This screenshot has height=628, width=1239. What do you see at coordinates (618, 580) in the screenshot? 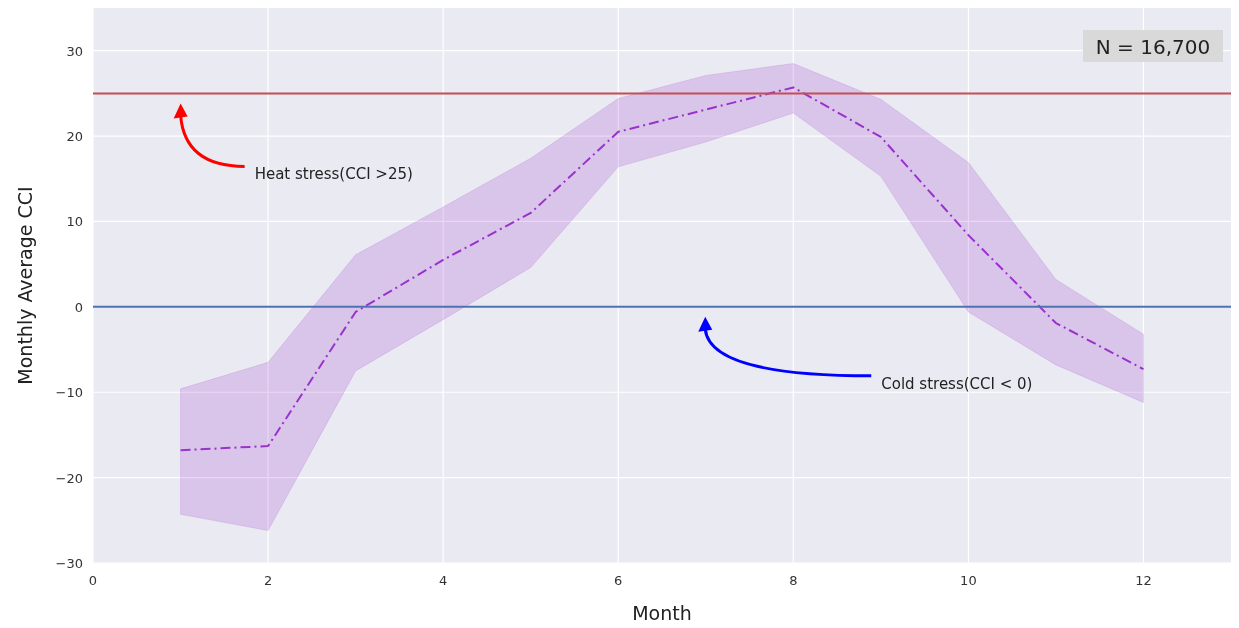
I see `x-tick-label: 6` at bounding box center [618, 580].